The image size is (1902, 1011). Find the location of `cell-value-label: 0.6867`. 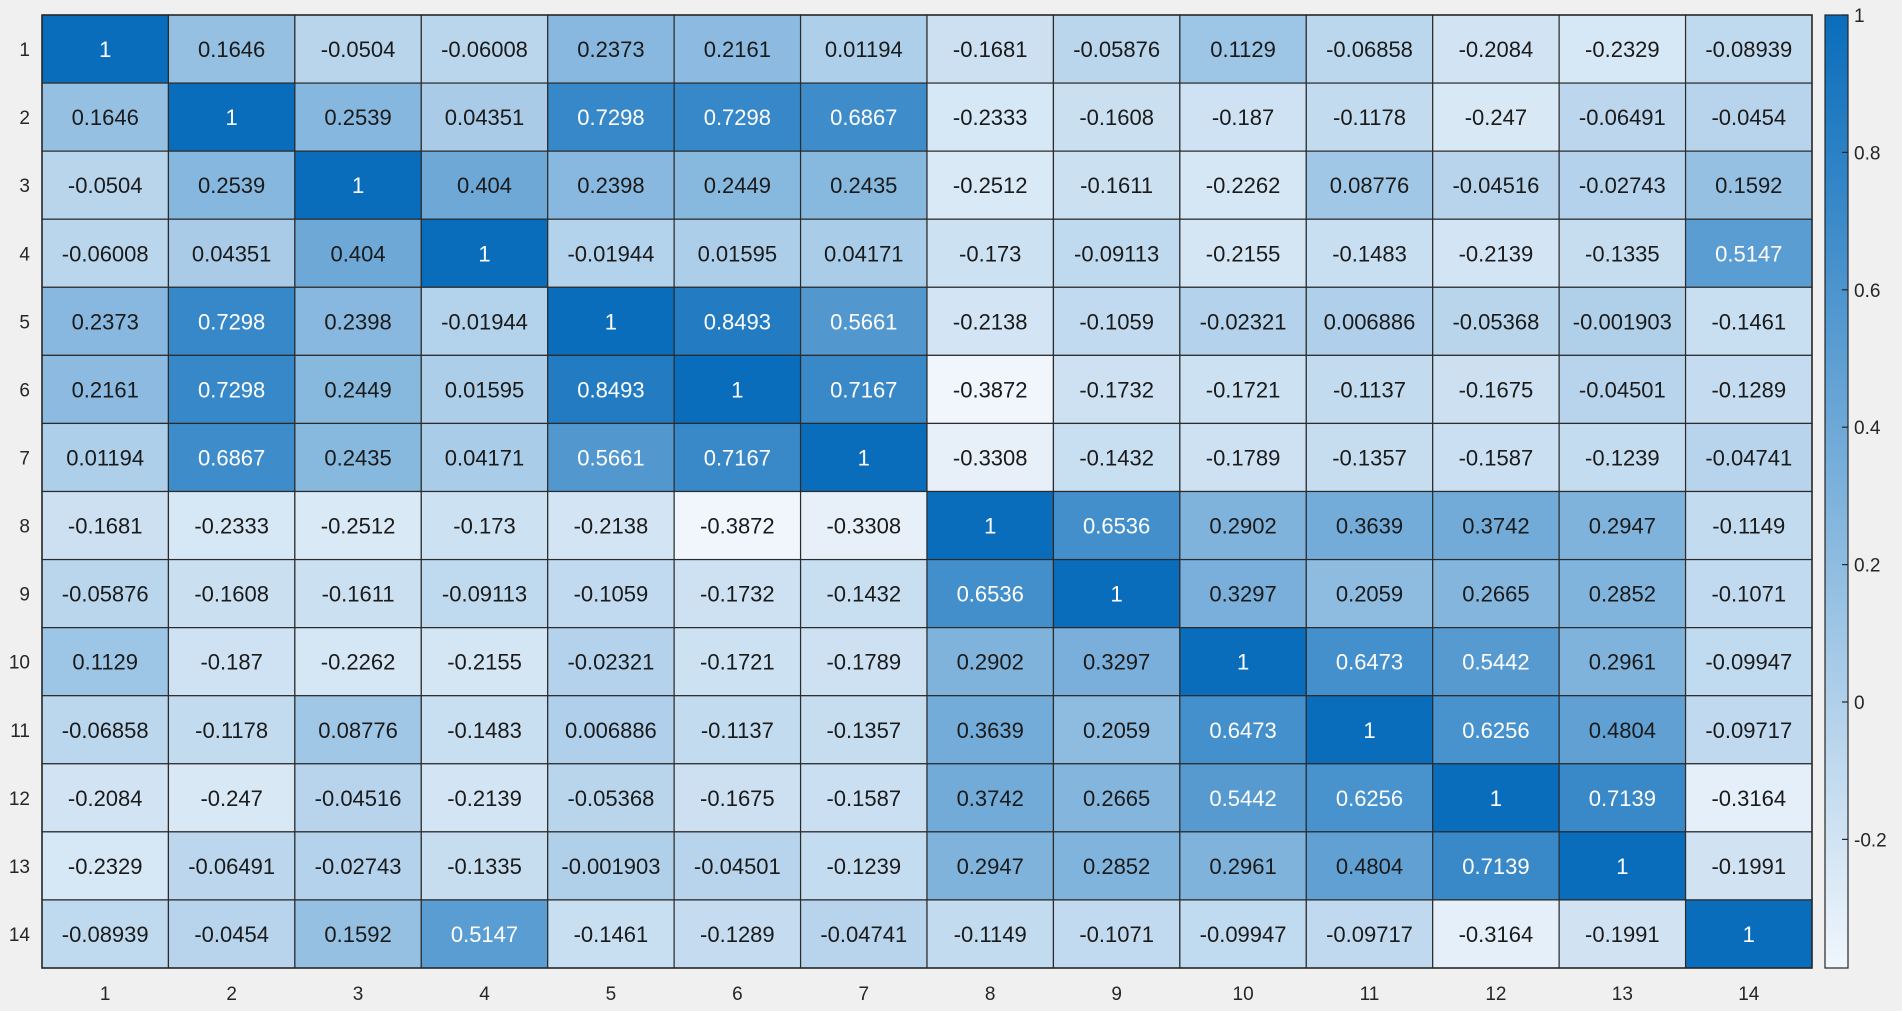

cell-value-label: 0.6867 is located at coordinates (231, 457).